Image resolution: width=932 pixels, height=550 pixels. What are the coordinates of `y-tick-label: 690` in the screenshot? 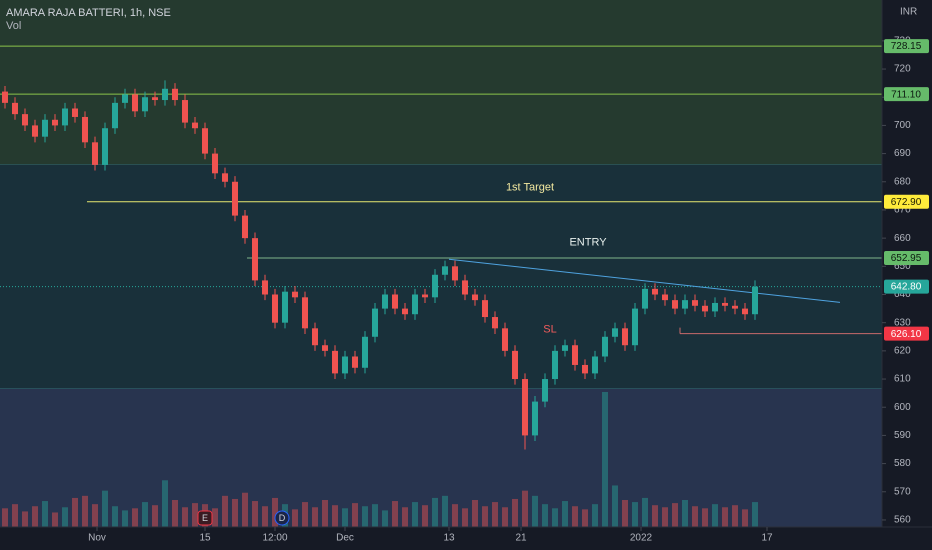 It's located at (902, 153).